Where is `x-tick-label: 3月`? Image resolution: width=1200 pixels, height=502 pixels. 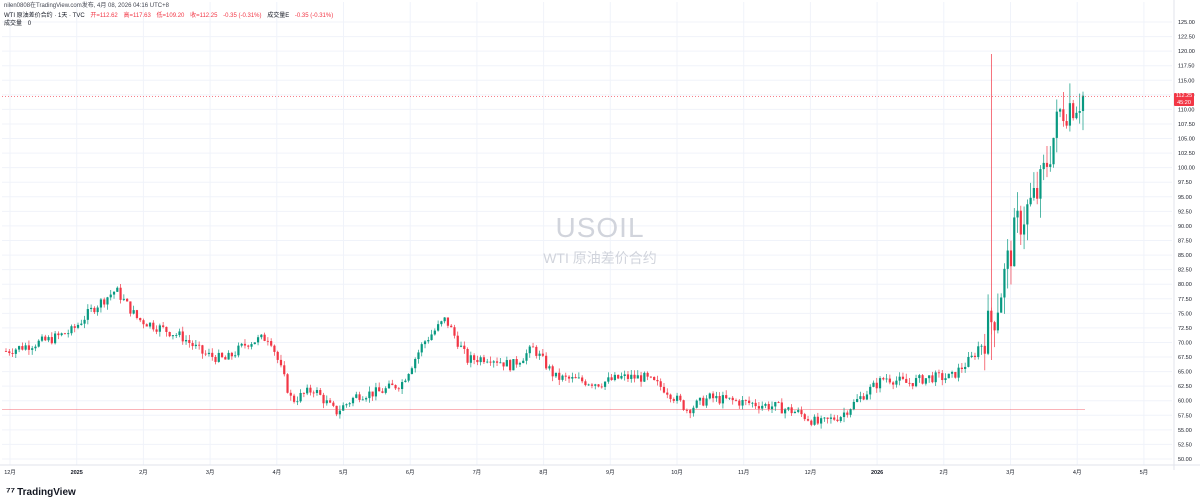
x-tick-label: 3月 is located at coordinates (210, 472).